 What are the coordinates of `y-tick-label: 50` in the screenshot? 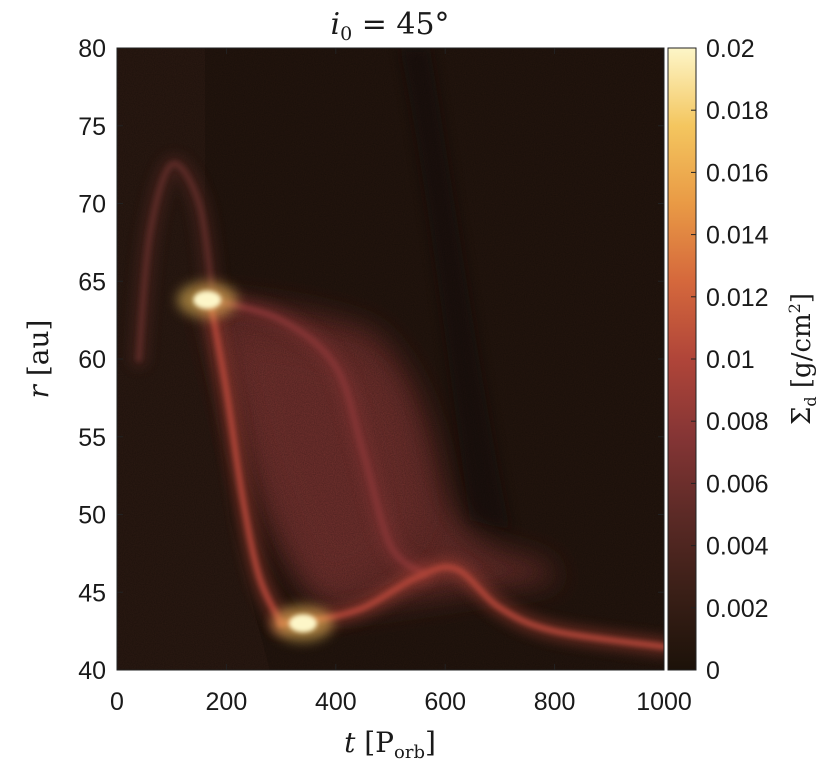 It's located at (92, 516).